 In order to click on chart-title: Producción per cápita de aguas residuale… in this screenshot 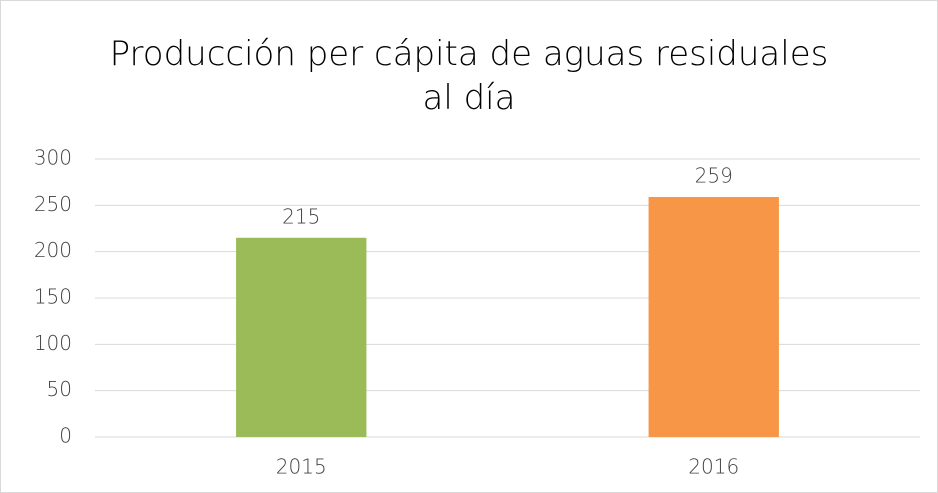, I will do `click(469, 76)`.